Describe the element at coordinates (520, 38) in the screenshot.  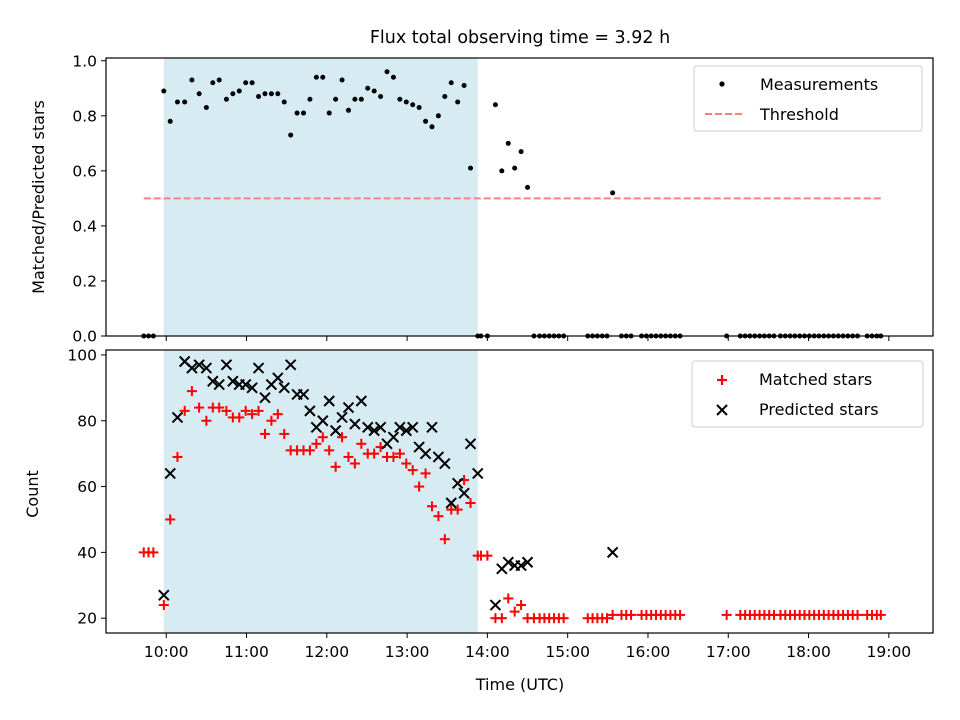
I see `chart-title: Flux total observing time = 3.92 h` at that location.